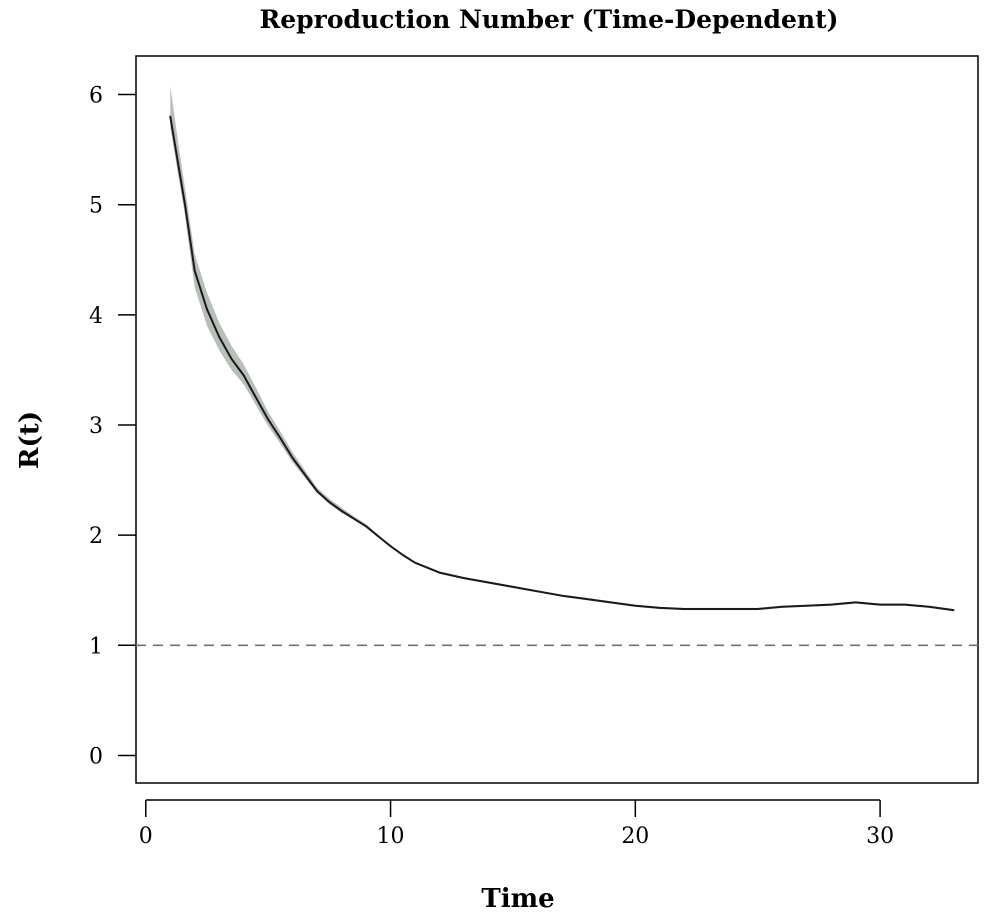 Image resolution: width=1000 pixels, height=917 pixels. I want to click on y-tick-label-4: 4, so click(96, 316).